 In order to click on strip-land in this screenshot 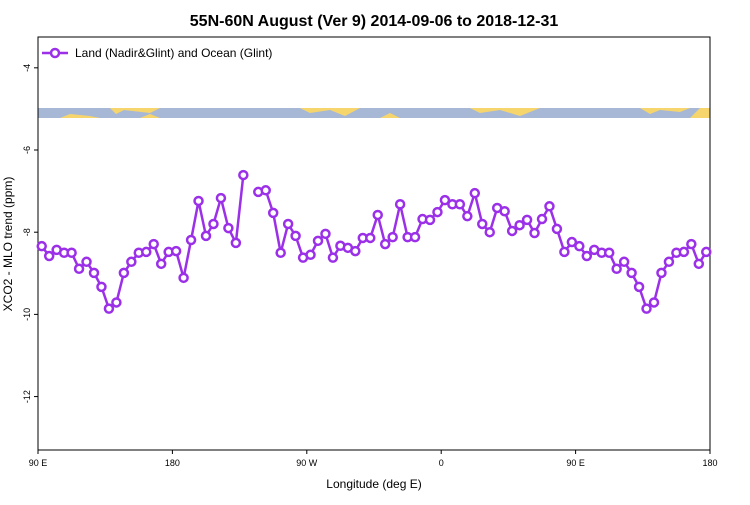, I will do `click(374, 113)`.